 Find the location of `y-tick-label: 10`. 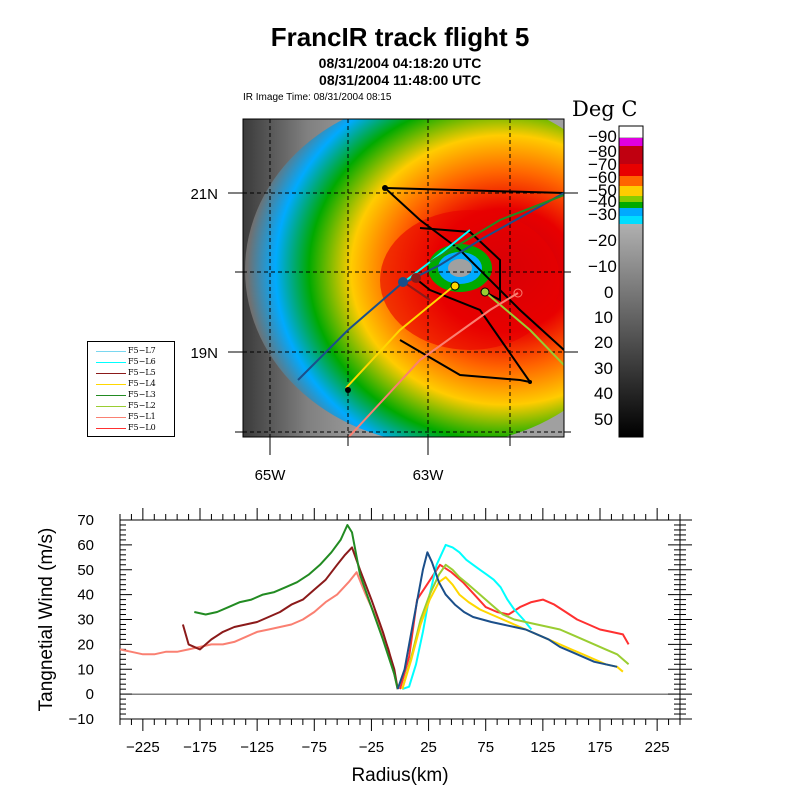

y-tick-label: 10 is located at coordinates (85, 669).